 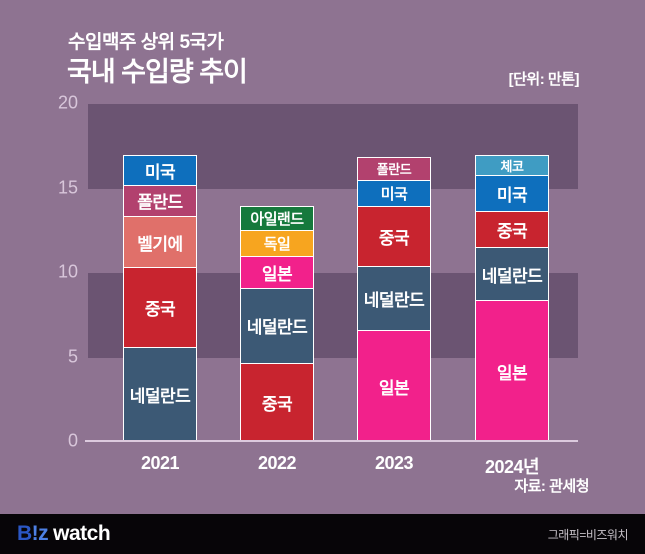 I want to click on logo-bang: !, so click(x=35, y=533).